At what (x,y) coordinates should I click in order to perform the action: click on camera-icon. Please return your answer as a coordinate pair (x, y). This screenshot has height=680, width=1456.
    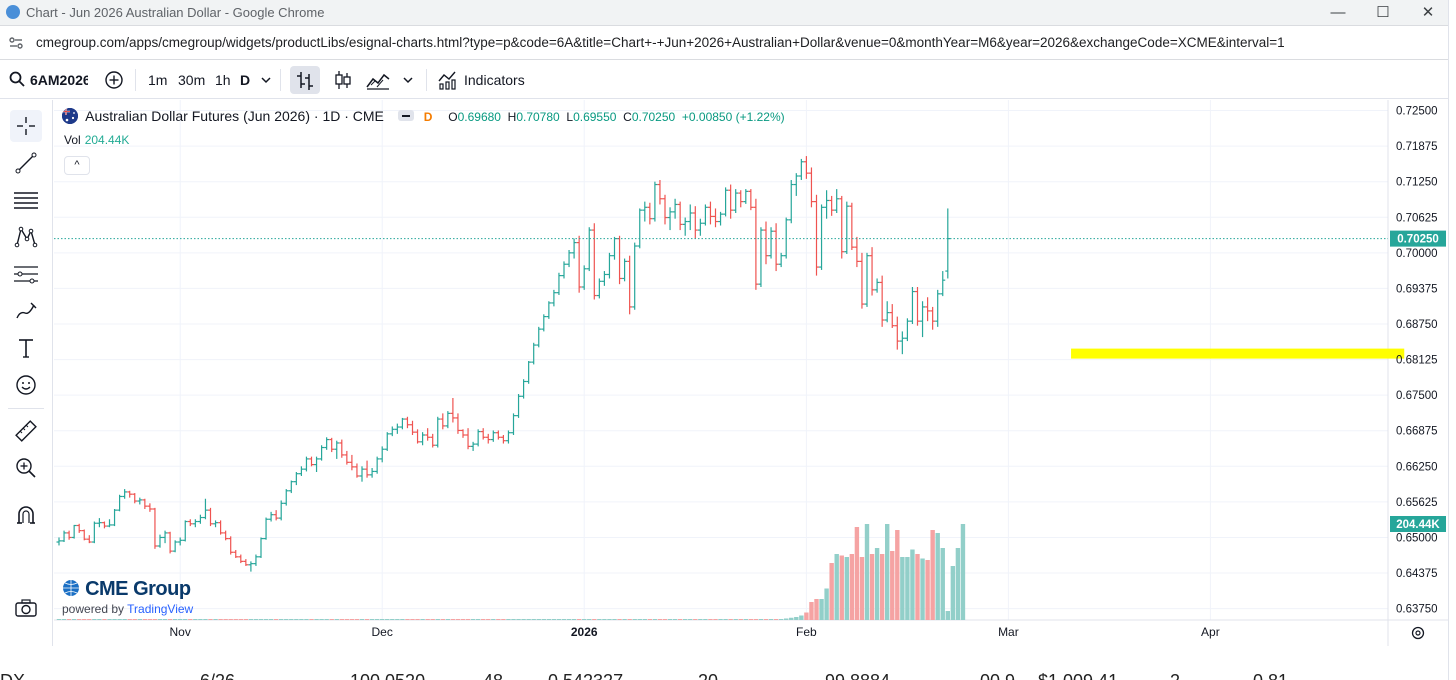
    Looking at the image, I should click on (26, 608).